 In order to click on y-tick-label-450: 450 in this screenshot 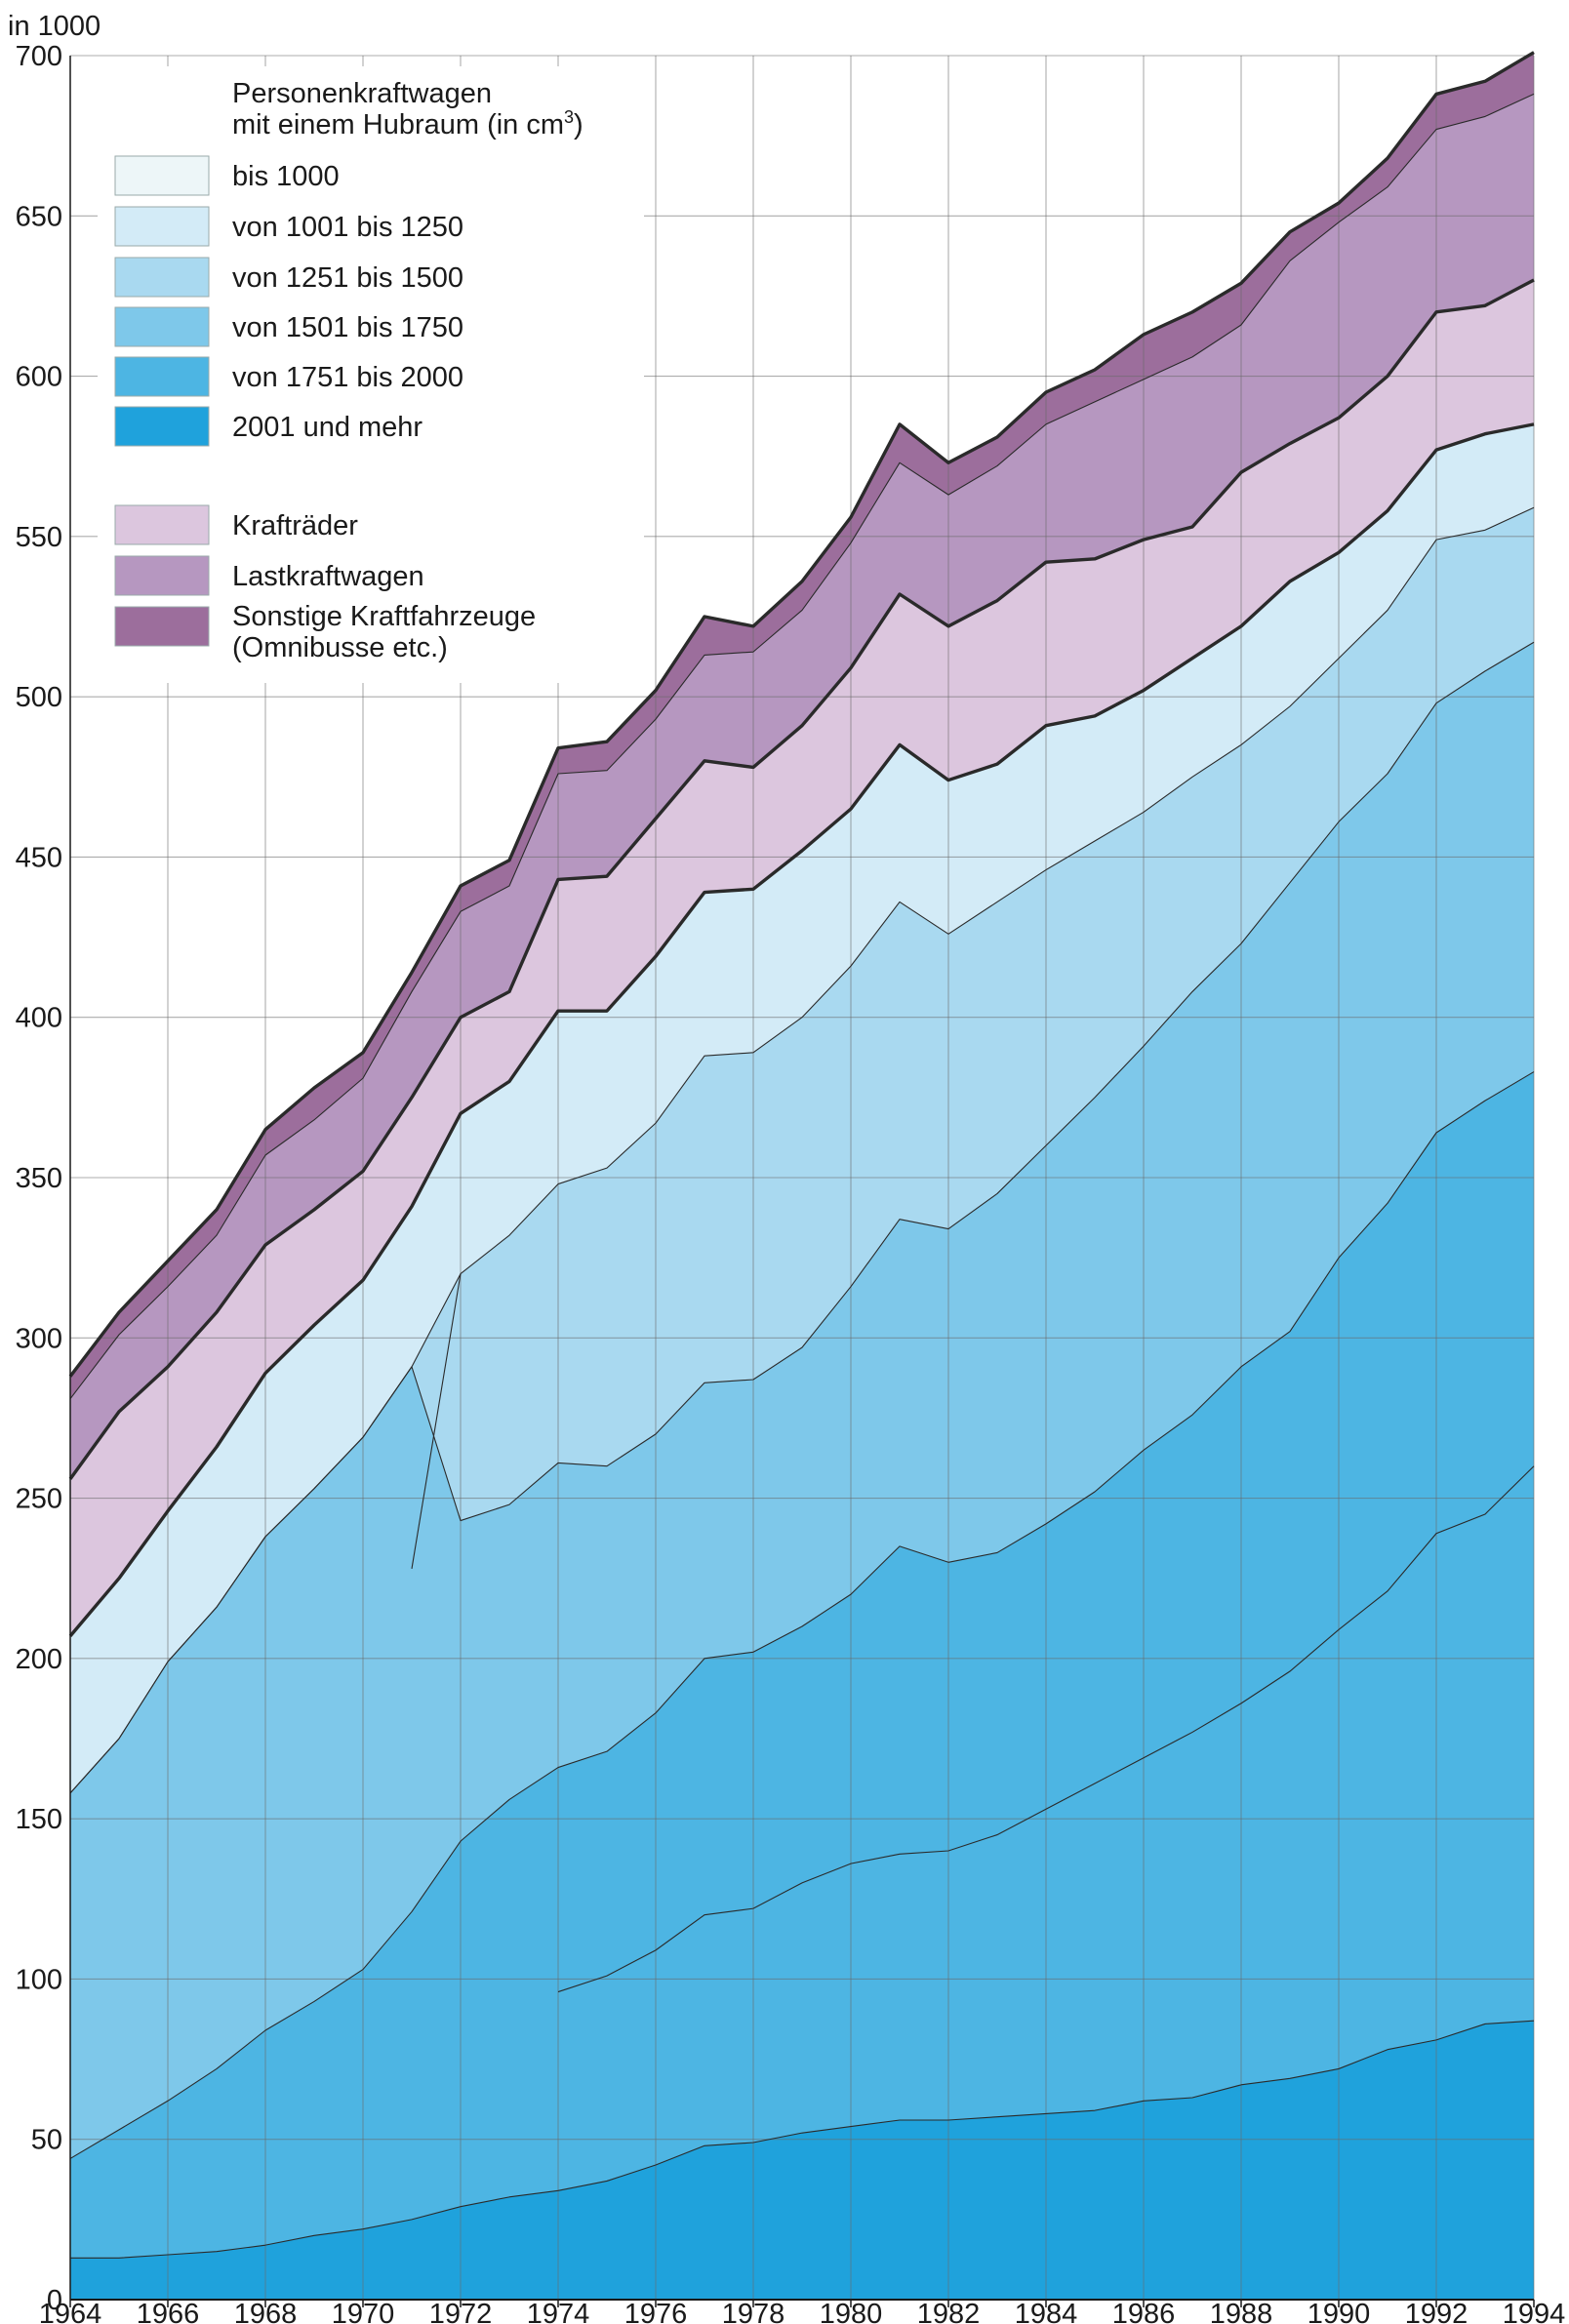, I will do `click(39, 857)`.